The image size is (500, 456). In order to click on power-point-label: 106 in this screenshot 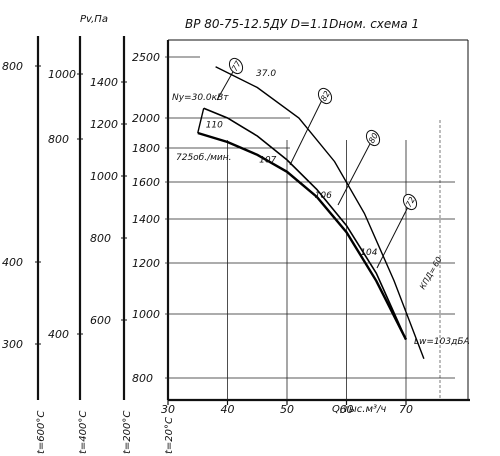, I will do `click(323, 196)`.